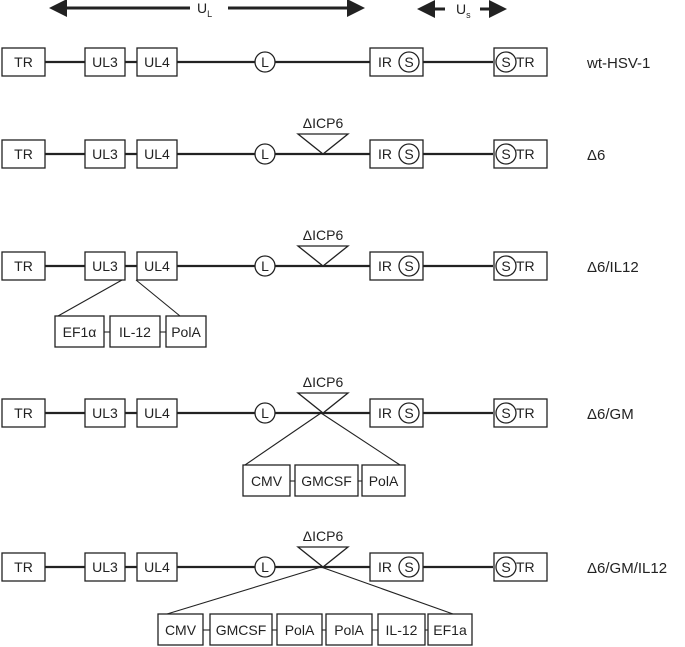 Image resolution: width=685 pixels, height=647 pixels. What do you see at coordinates (135, 332) in the screenshot?
I see `insert-element-label: IL-12` at bounding box center [135, 332].